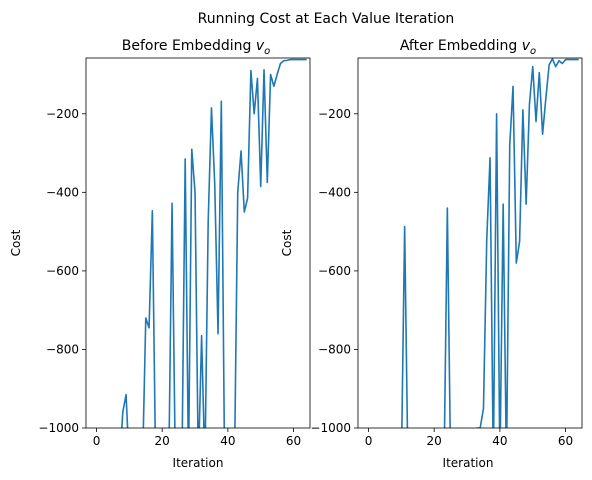 Image resolution: width=592 pixels, height=480 pixels. What do you see at coordinates (267, 51) in the screenshot?
I see `chart-title-before-sub: o` at bounding box center [267, 51].